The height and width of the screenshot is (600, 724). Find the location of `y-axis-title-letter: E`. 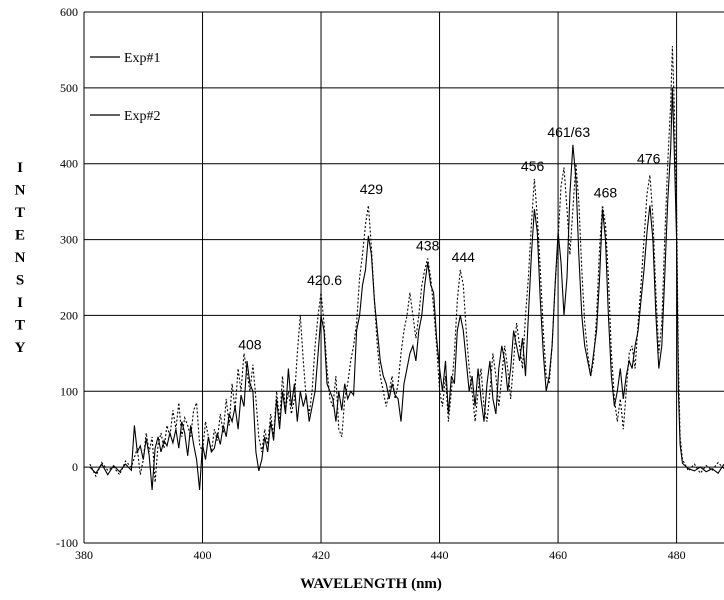

y-axis-title-letter: E is located at coordinates (20, 236).